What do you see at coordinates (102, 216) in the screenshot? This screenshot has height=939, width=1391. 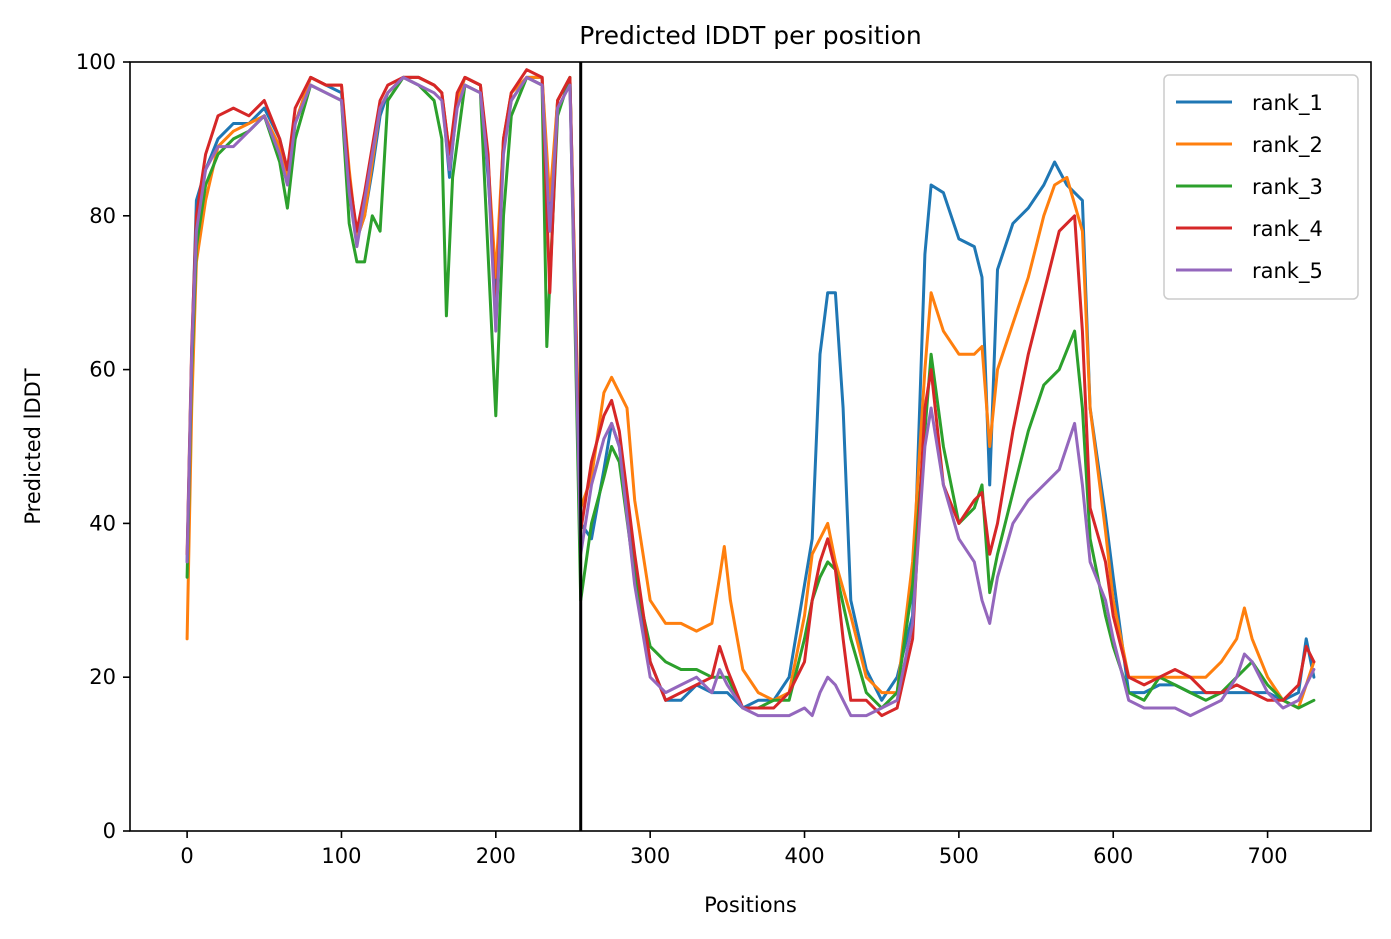 I see `y-tick-label: 80` at bounding box center [102, 216].